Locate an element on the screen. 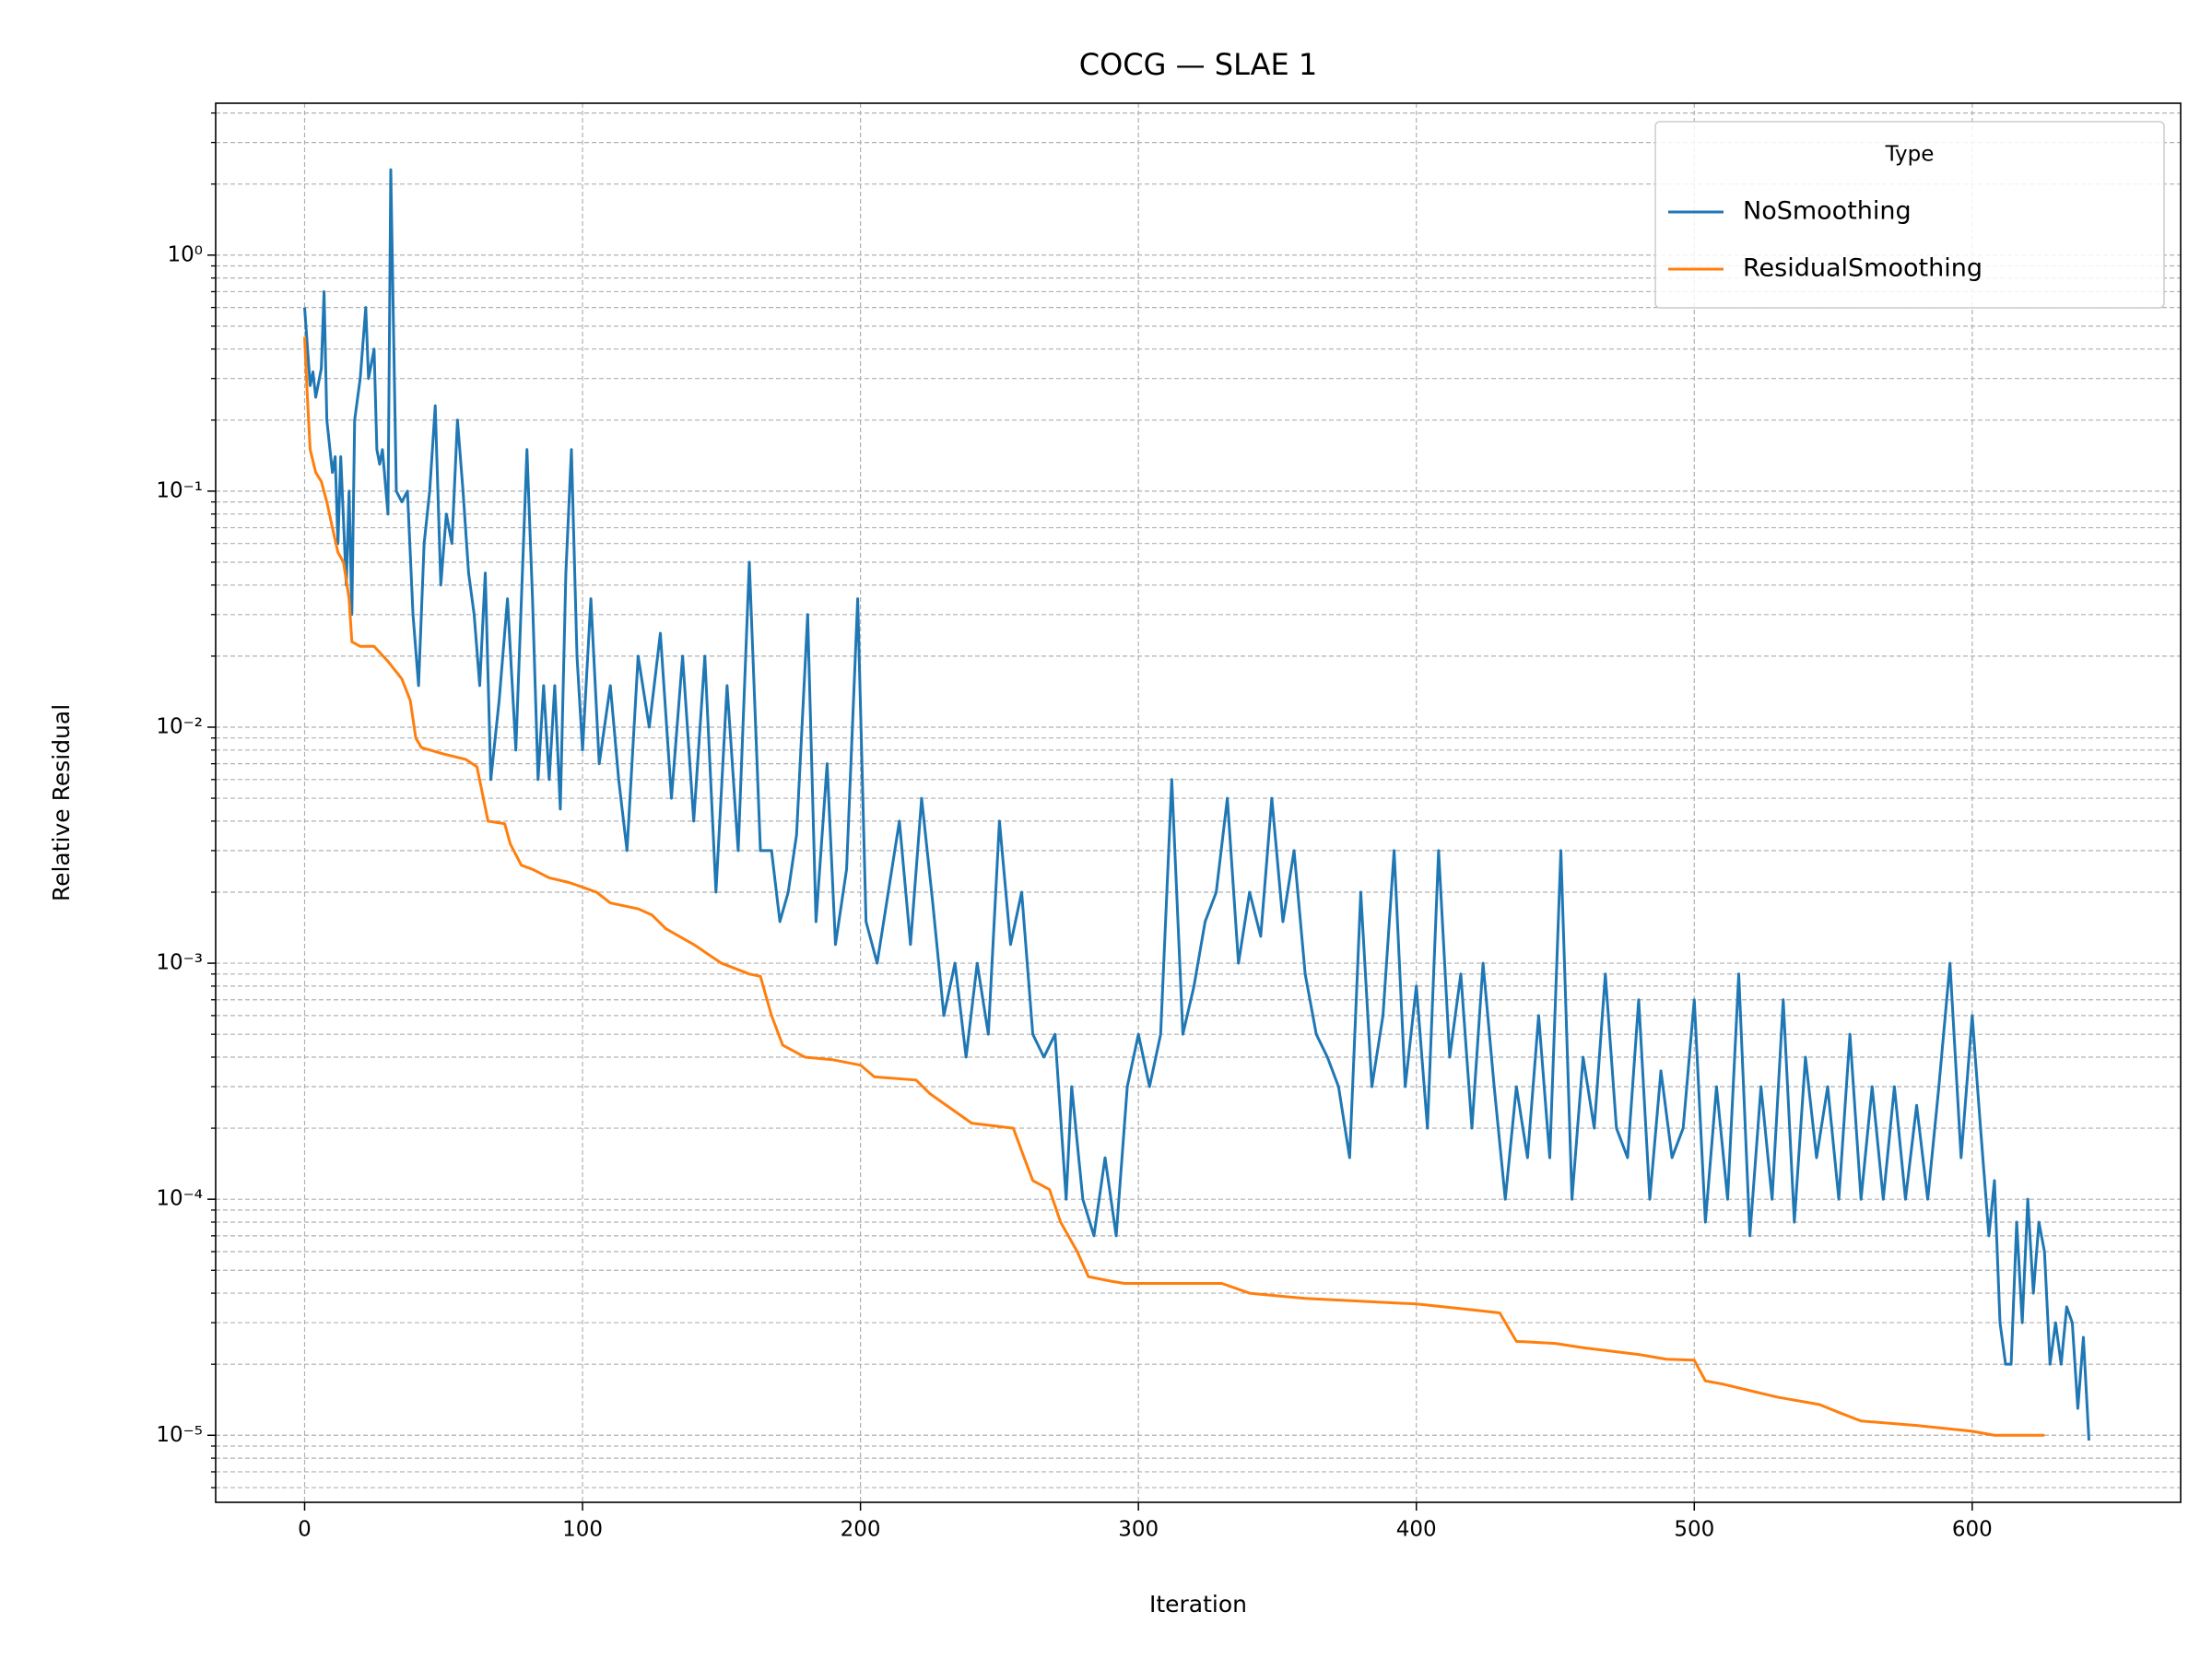 This screenshot has width=2212, height=1659. y-tick-label: 10⁻⁵ is located at coordinates (179, 1435).